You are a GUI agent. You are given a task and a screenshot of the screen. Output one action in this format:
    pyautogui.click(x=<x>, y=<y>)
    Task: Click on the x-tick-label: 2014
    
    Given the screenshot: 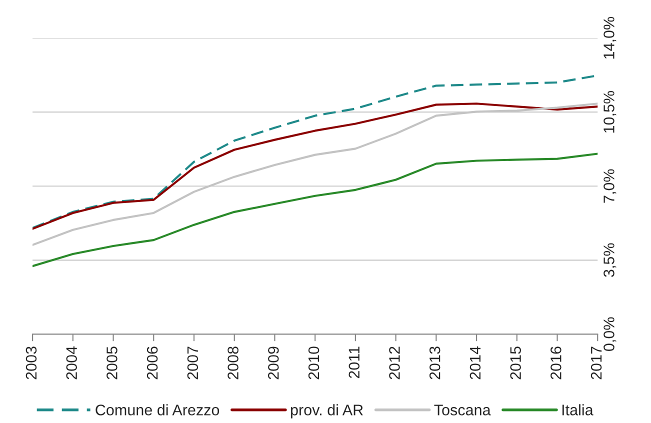 What is the action you would take?
    pyautogui.click(x=475, y=363)
    